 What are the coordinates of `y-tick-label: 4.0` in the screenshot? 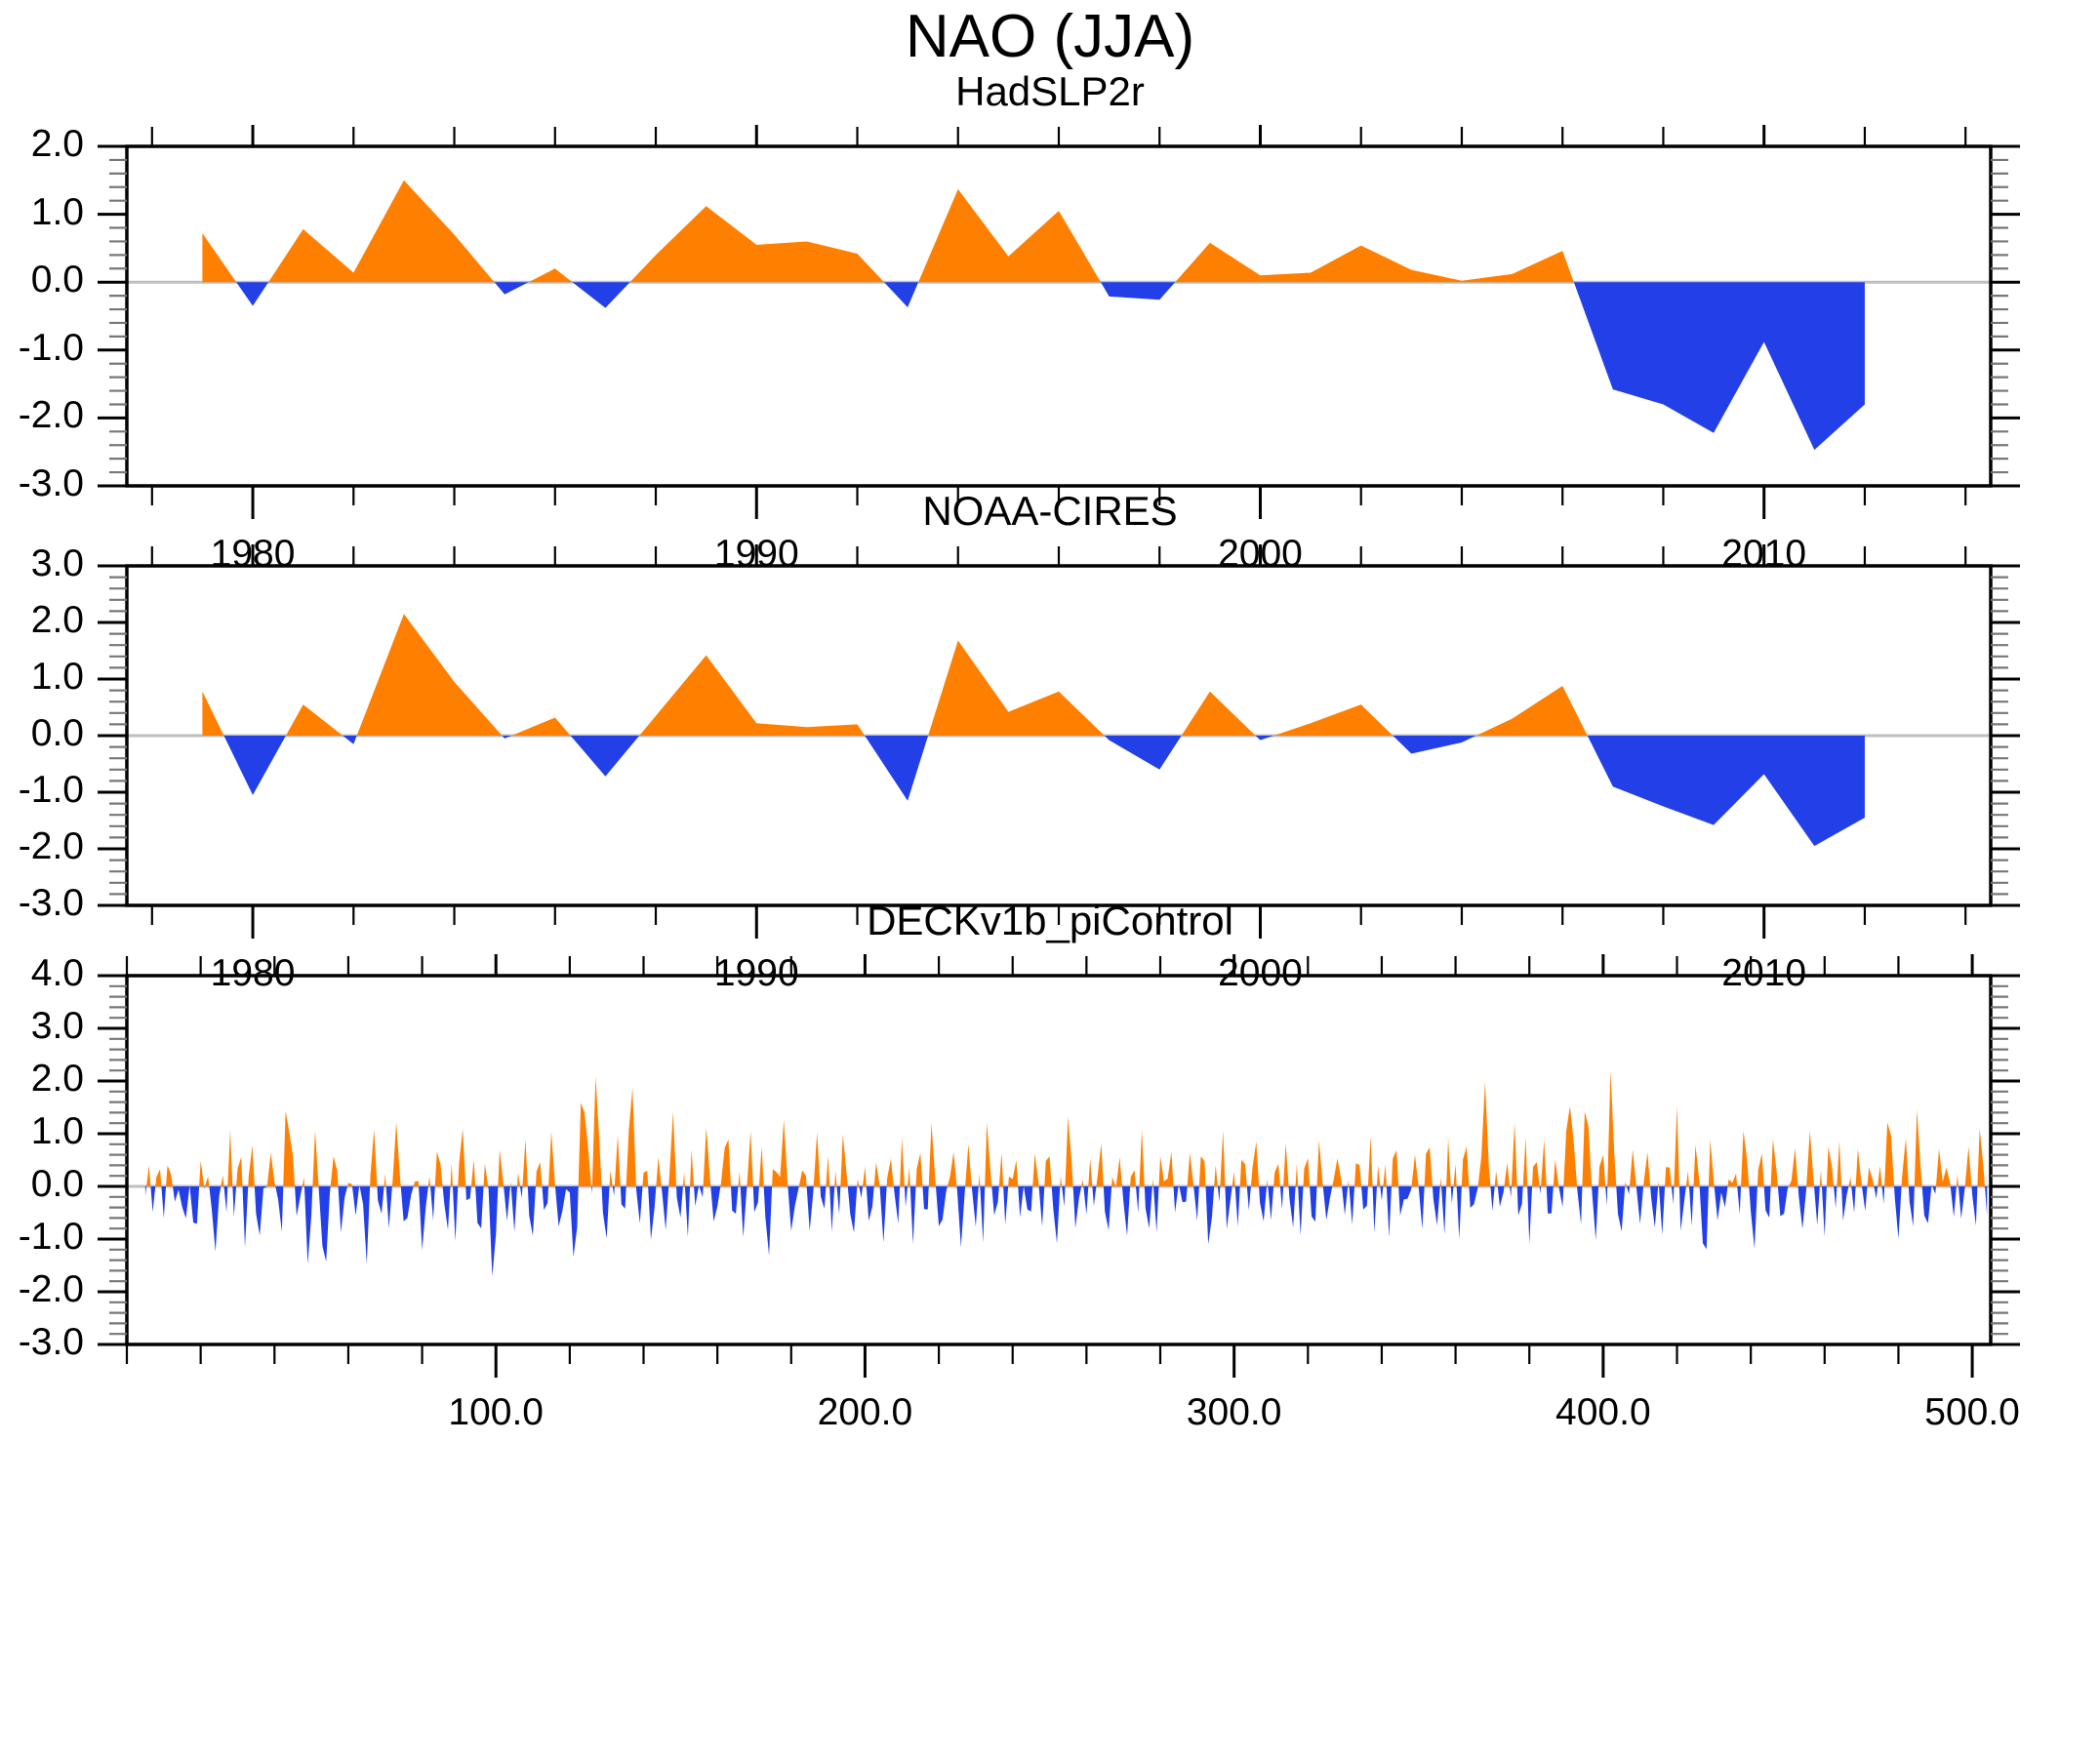 It's located at (57, 973).